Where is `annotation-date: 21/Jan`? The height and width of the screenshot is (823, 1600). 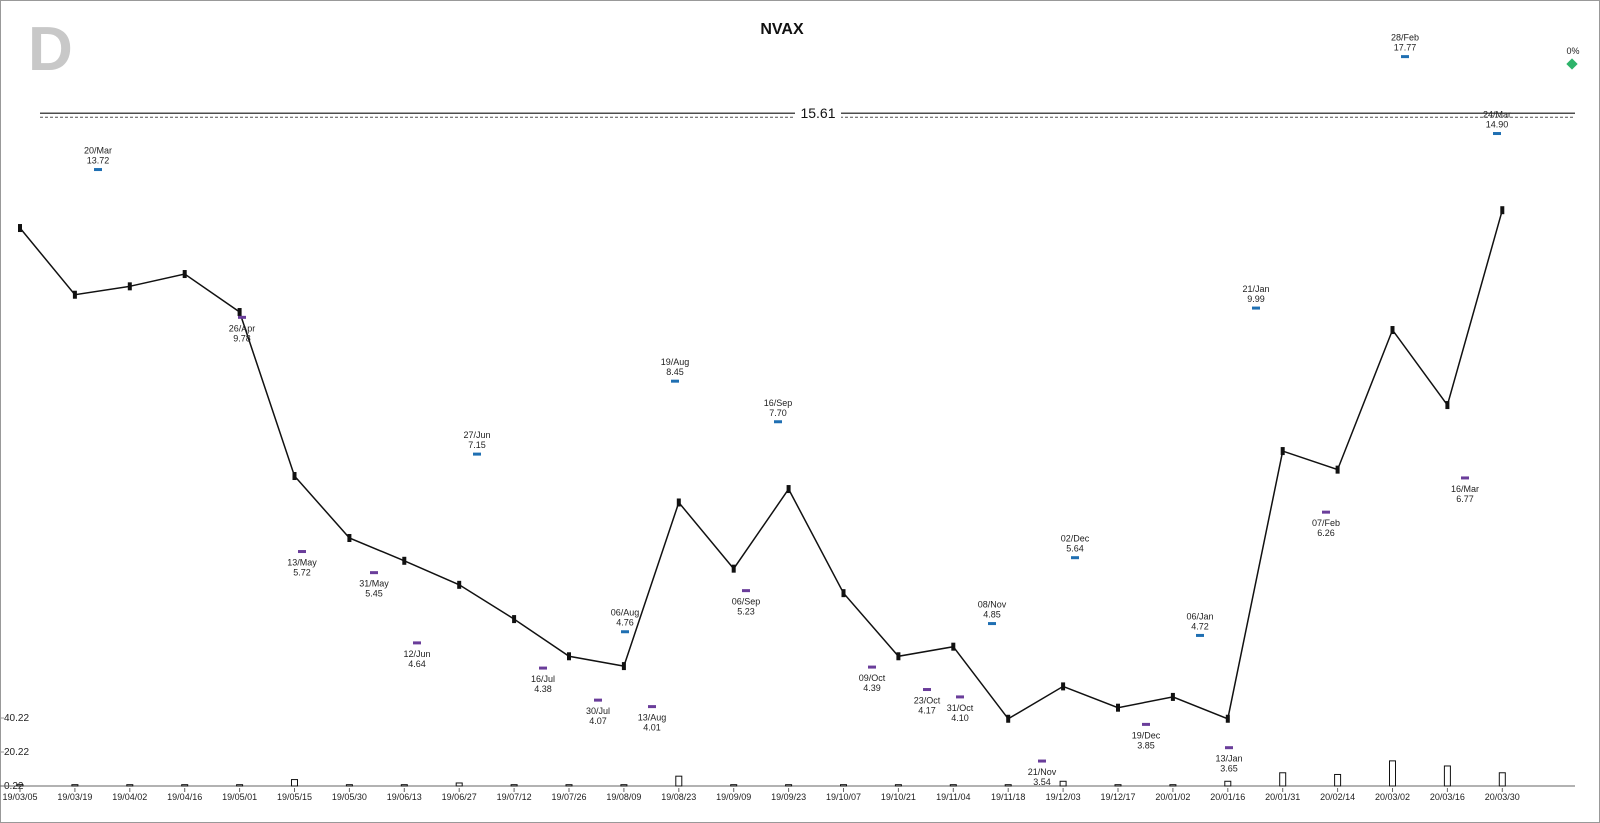 annotation-date: 21/Jan is located at coordinates (1255, 289).